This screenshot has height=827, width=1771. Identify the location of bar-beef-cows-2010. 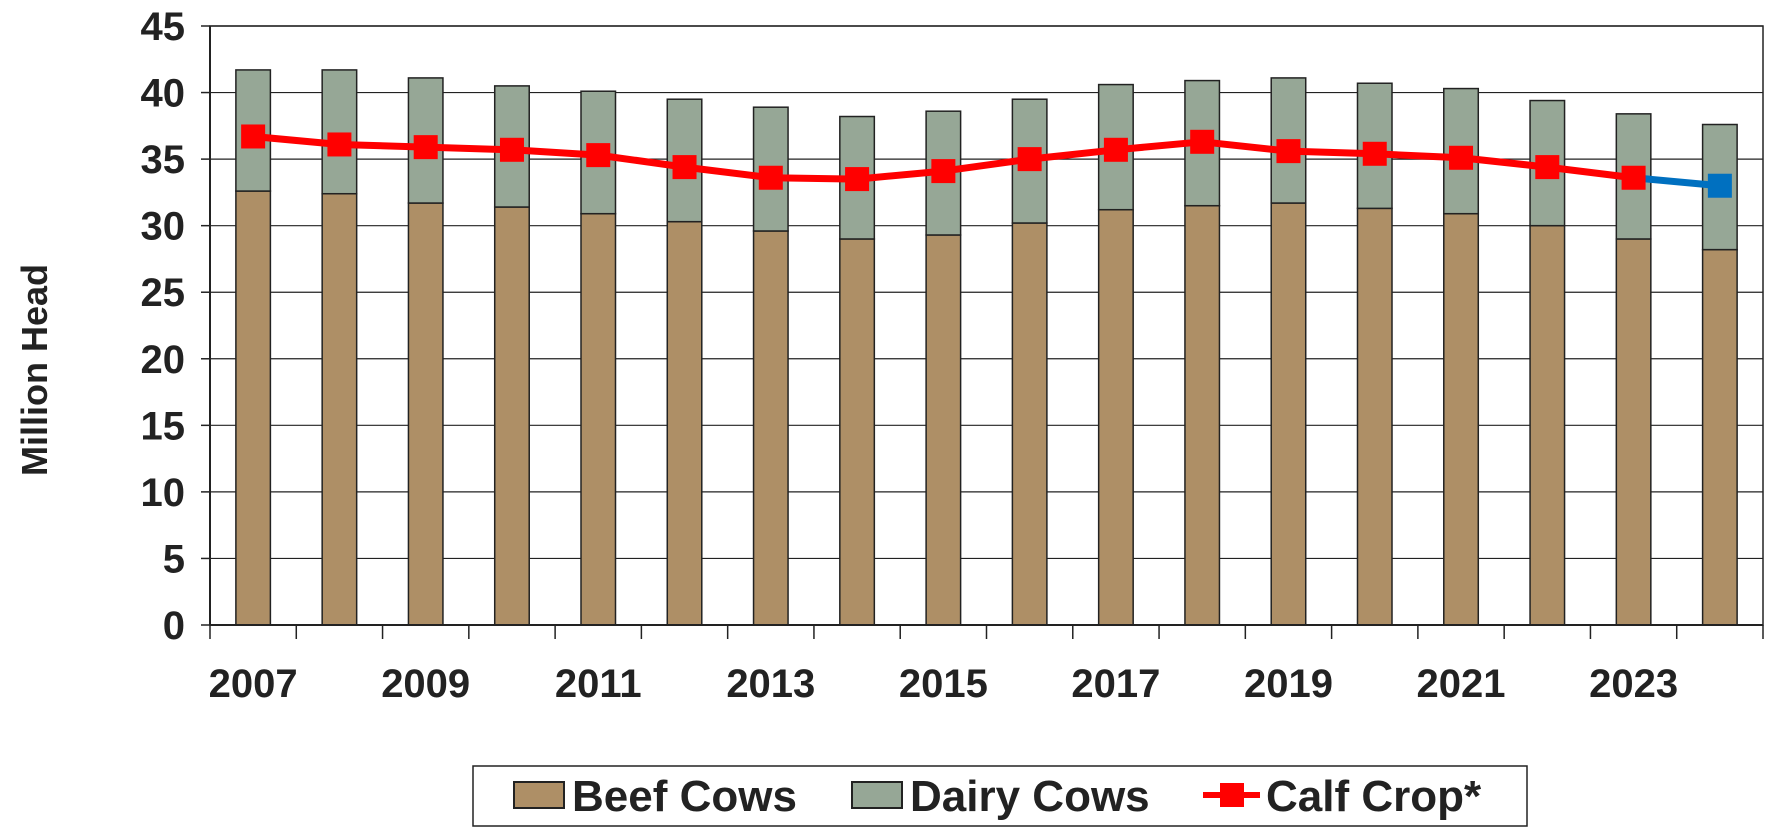
(511, 416).